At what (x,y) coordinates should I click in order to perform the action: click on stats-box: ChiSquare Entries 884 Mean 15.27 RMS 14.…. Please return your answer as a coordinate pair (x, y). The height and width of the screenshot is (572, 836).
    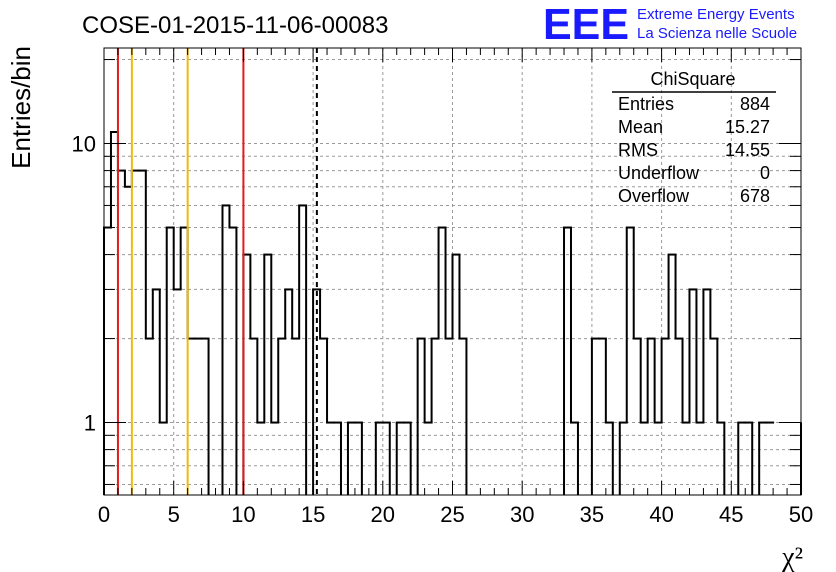
    Looking at the image, I should click on (694, 137).